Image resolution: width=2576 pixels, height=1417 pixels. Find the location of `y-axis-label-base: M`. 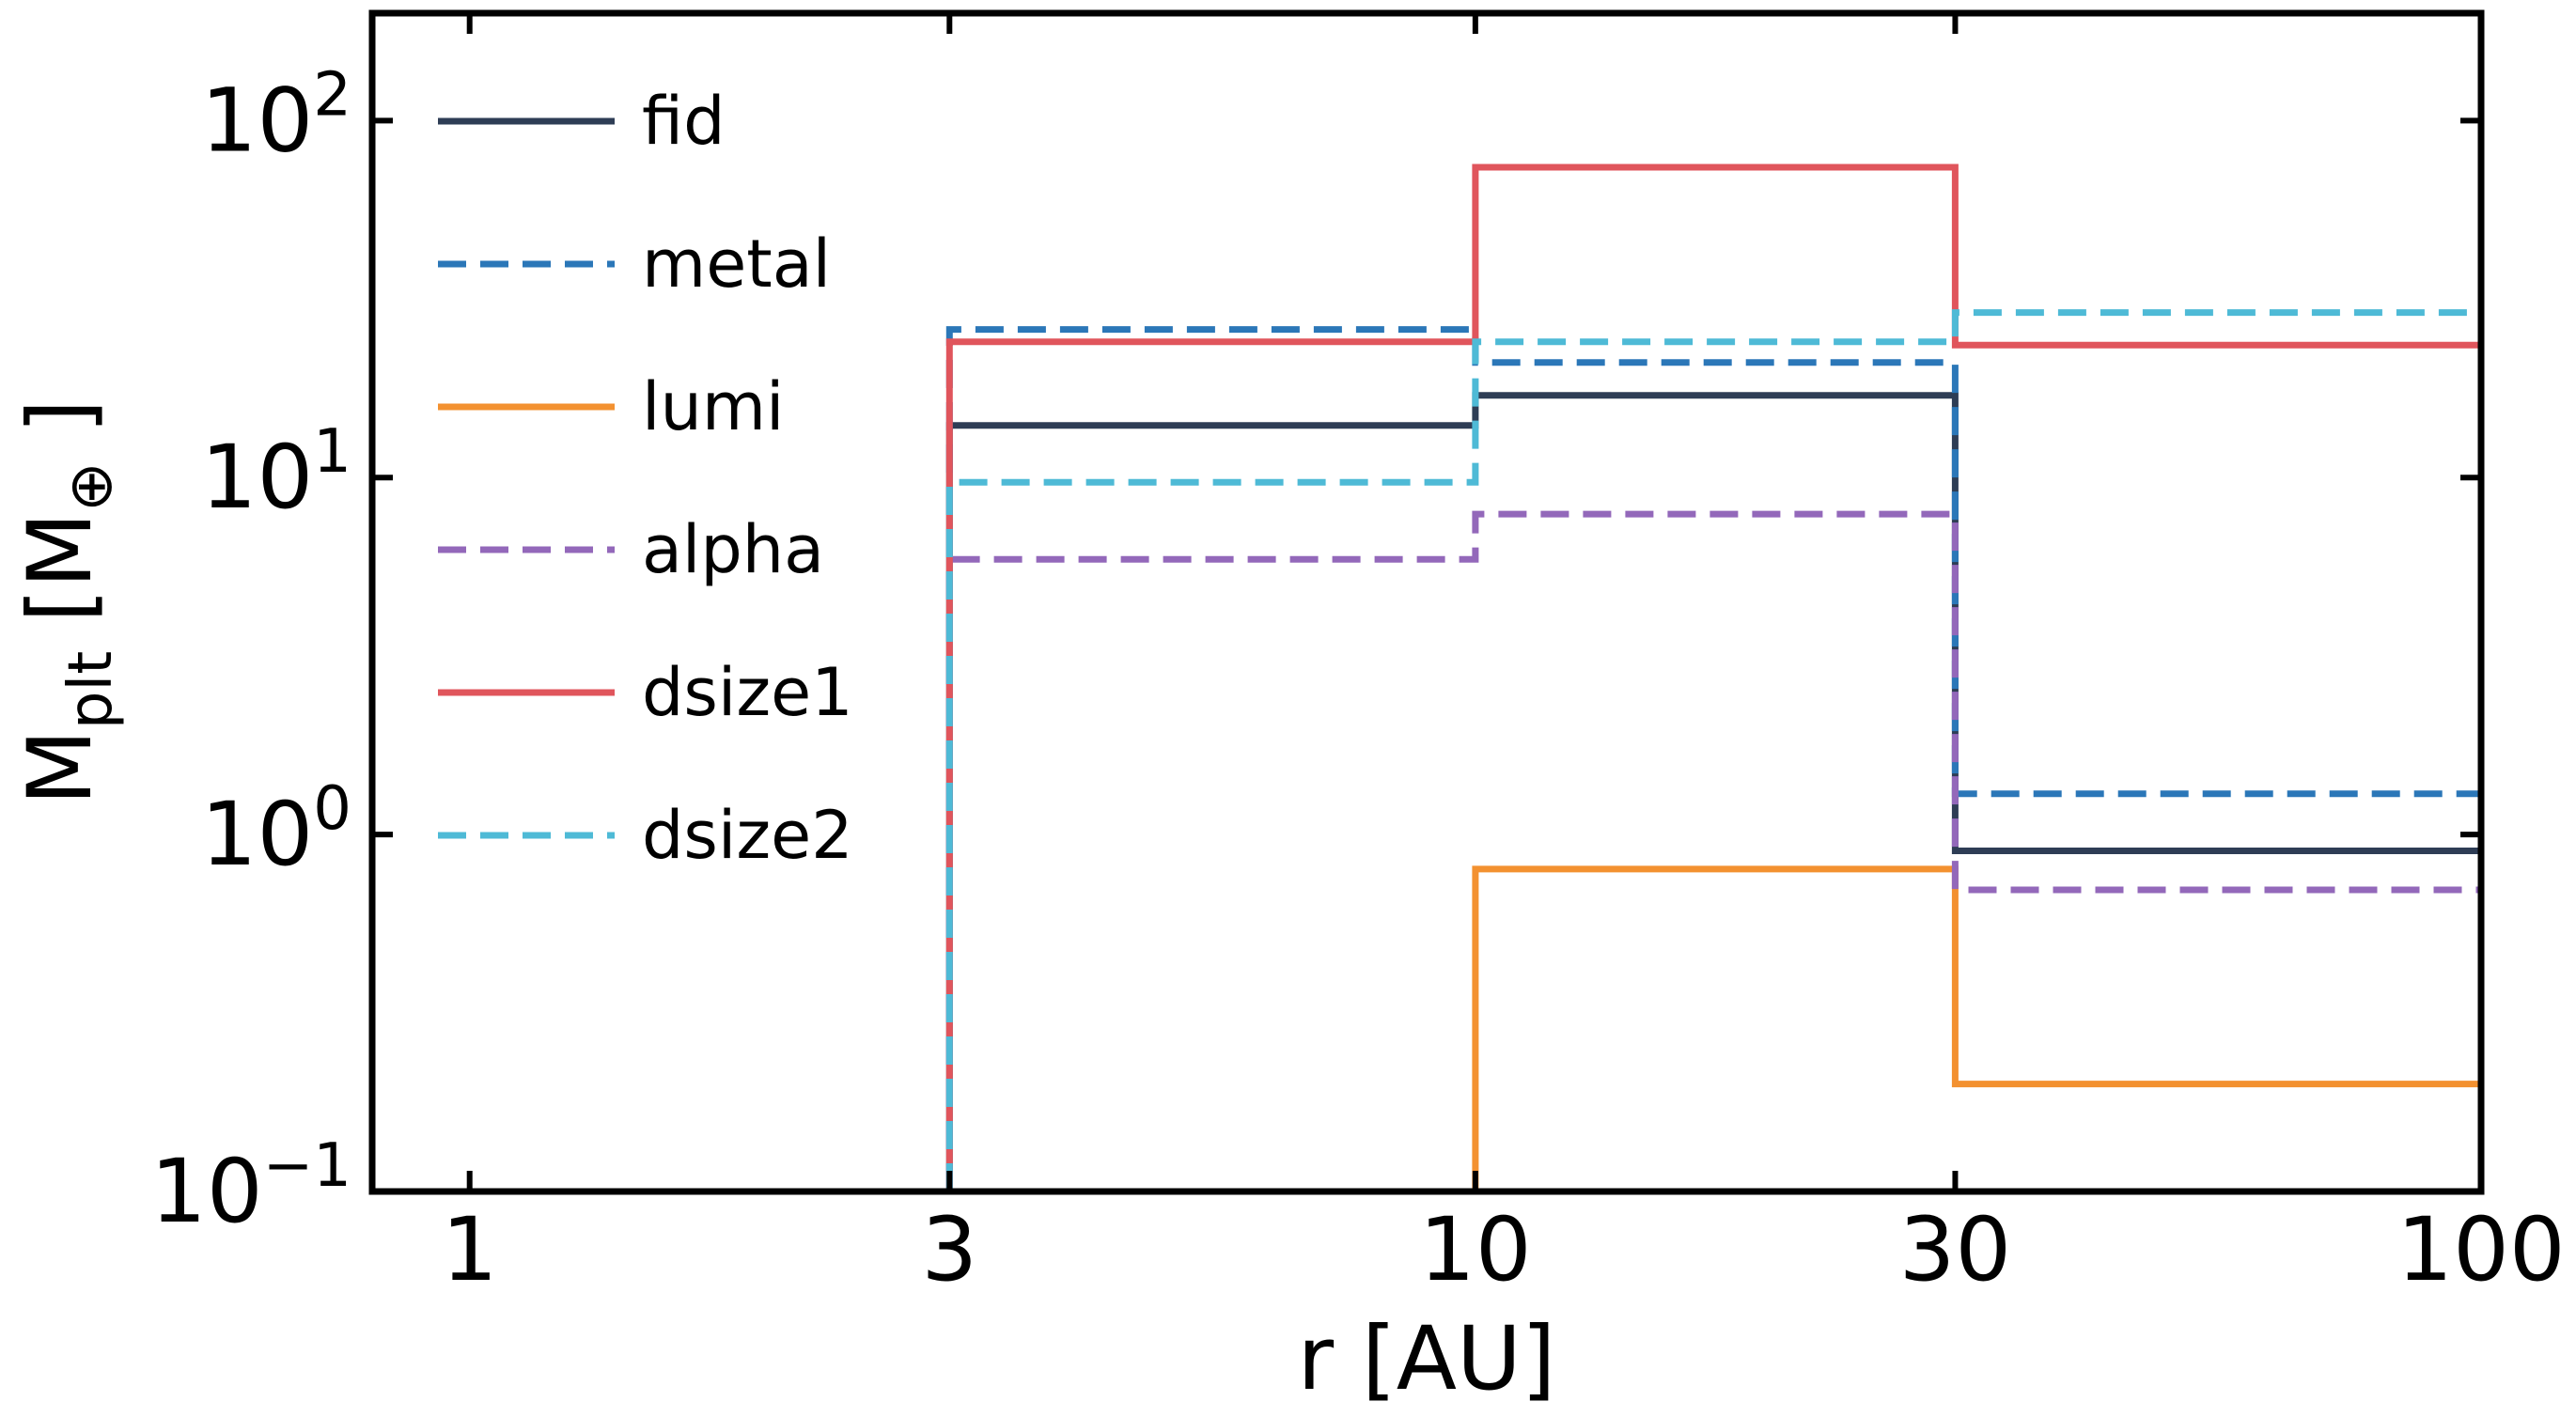

y-axis-label-base: M is located at coordinates (60, 767).